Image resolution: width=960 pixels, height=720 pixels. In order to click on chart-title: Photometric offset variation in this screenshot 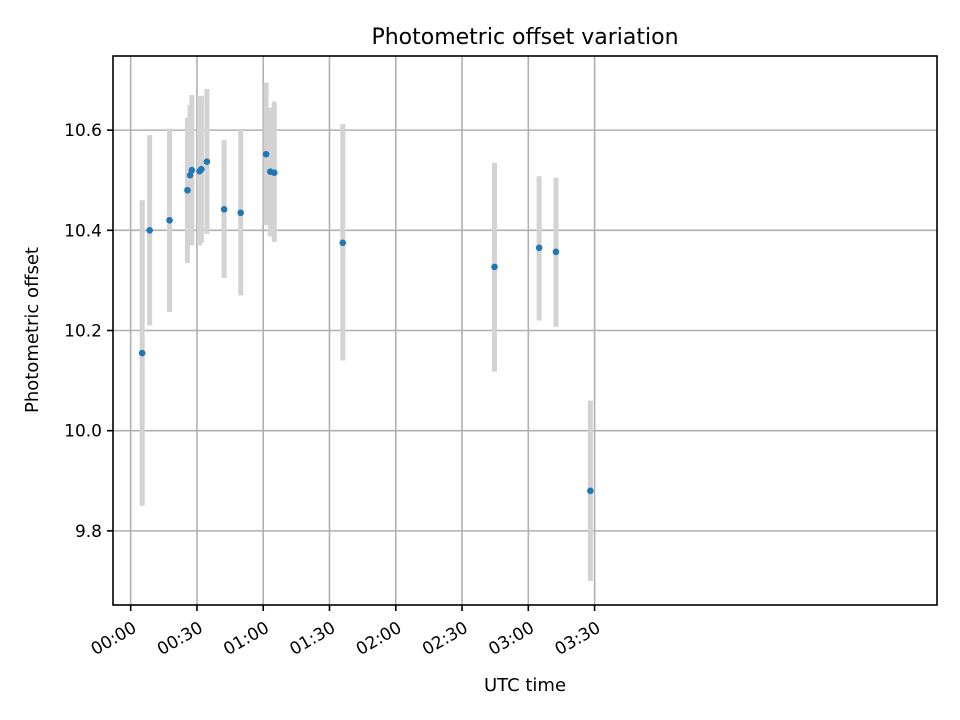, I will do `click(524, 37)`.